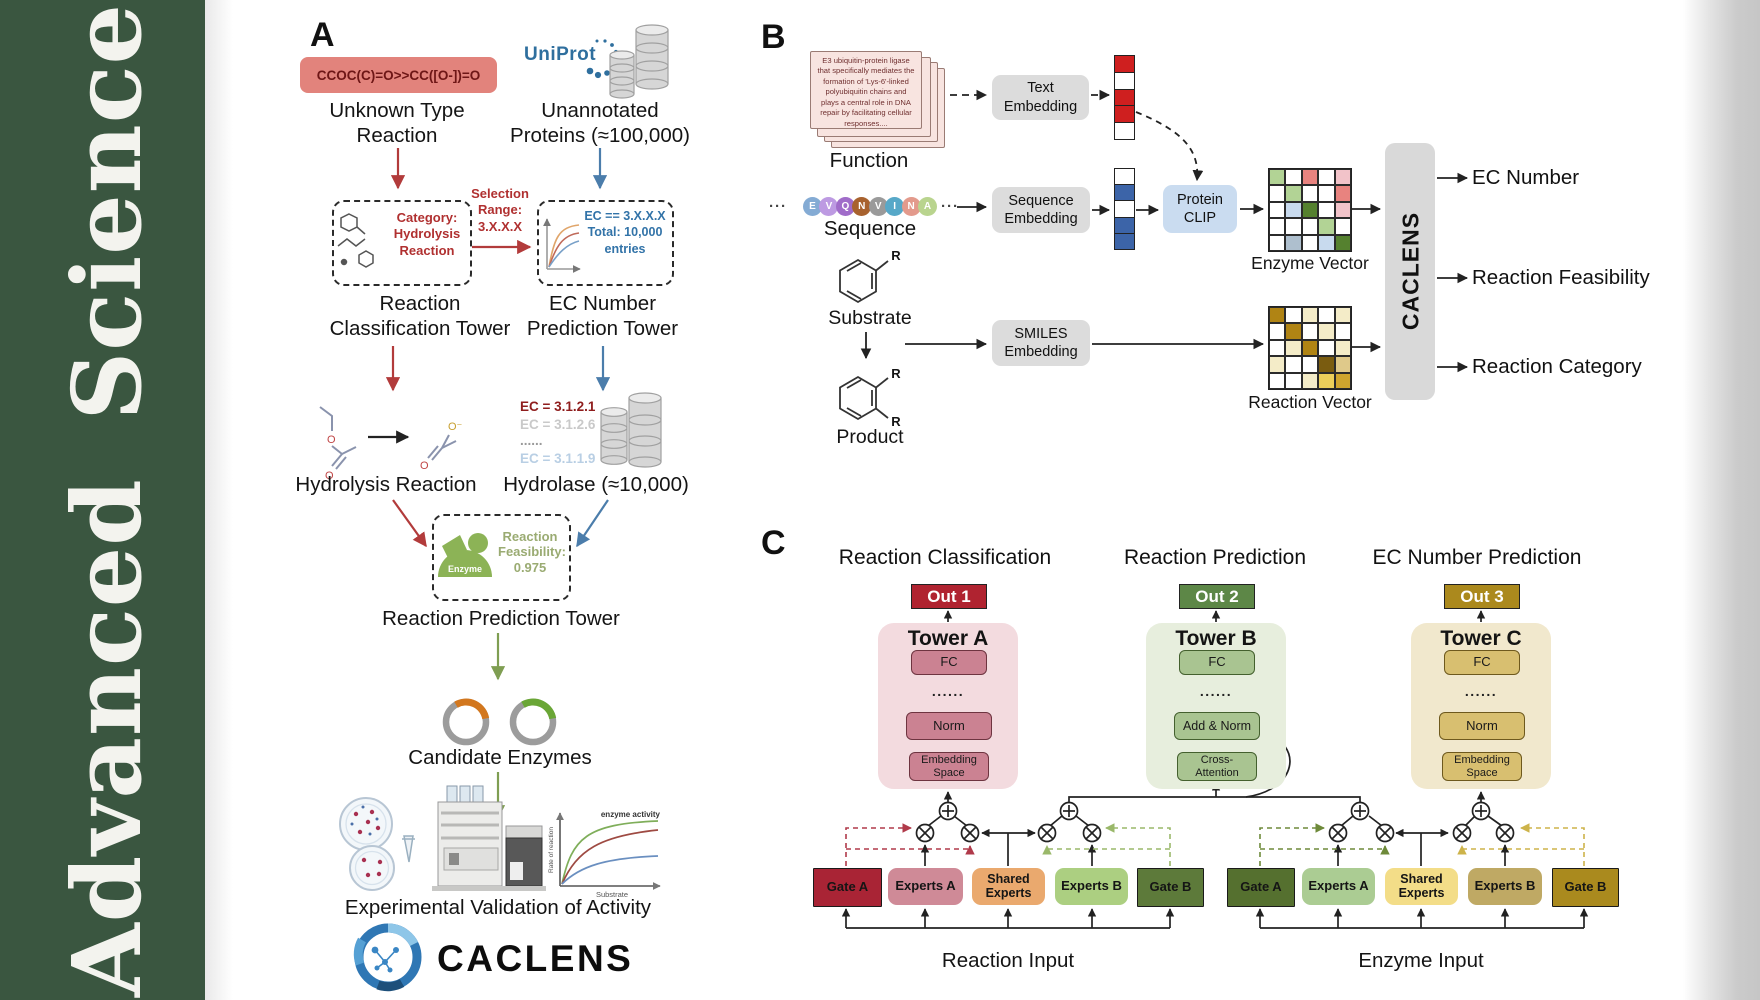 The height and width of the screenshot is (1000, 1760). I want to click on caclens-logo-icon, so click(387, 957).